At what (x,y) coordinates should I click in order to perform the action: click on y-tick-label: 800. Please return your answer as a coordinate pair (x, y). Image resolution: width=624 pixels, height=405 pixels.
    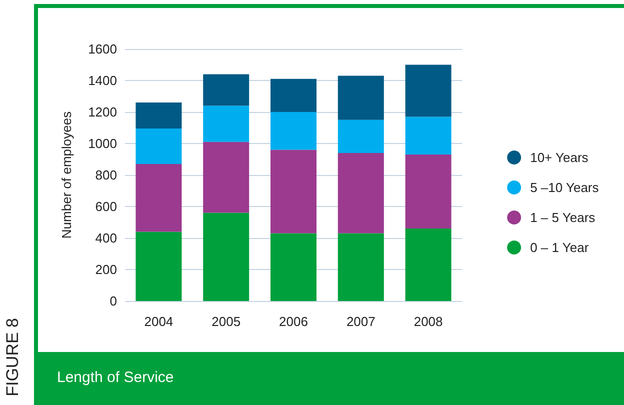
    Looking at the image, I should click on (106, 175).